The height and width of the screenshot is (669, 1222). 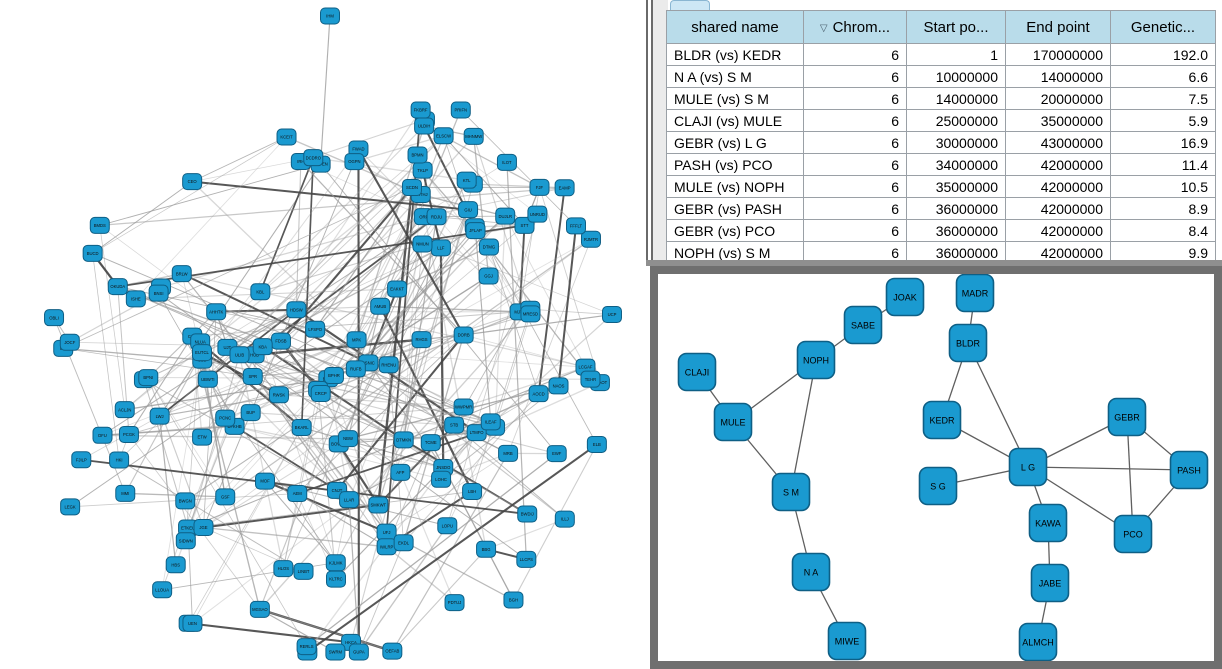 I want to click on overview-node: IWLRP, so click(x=386, y=547).